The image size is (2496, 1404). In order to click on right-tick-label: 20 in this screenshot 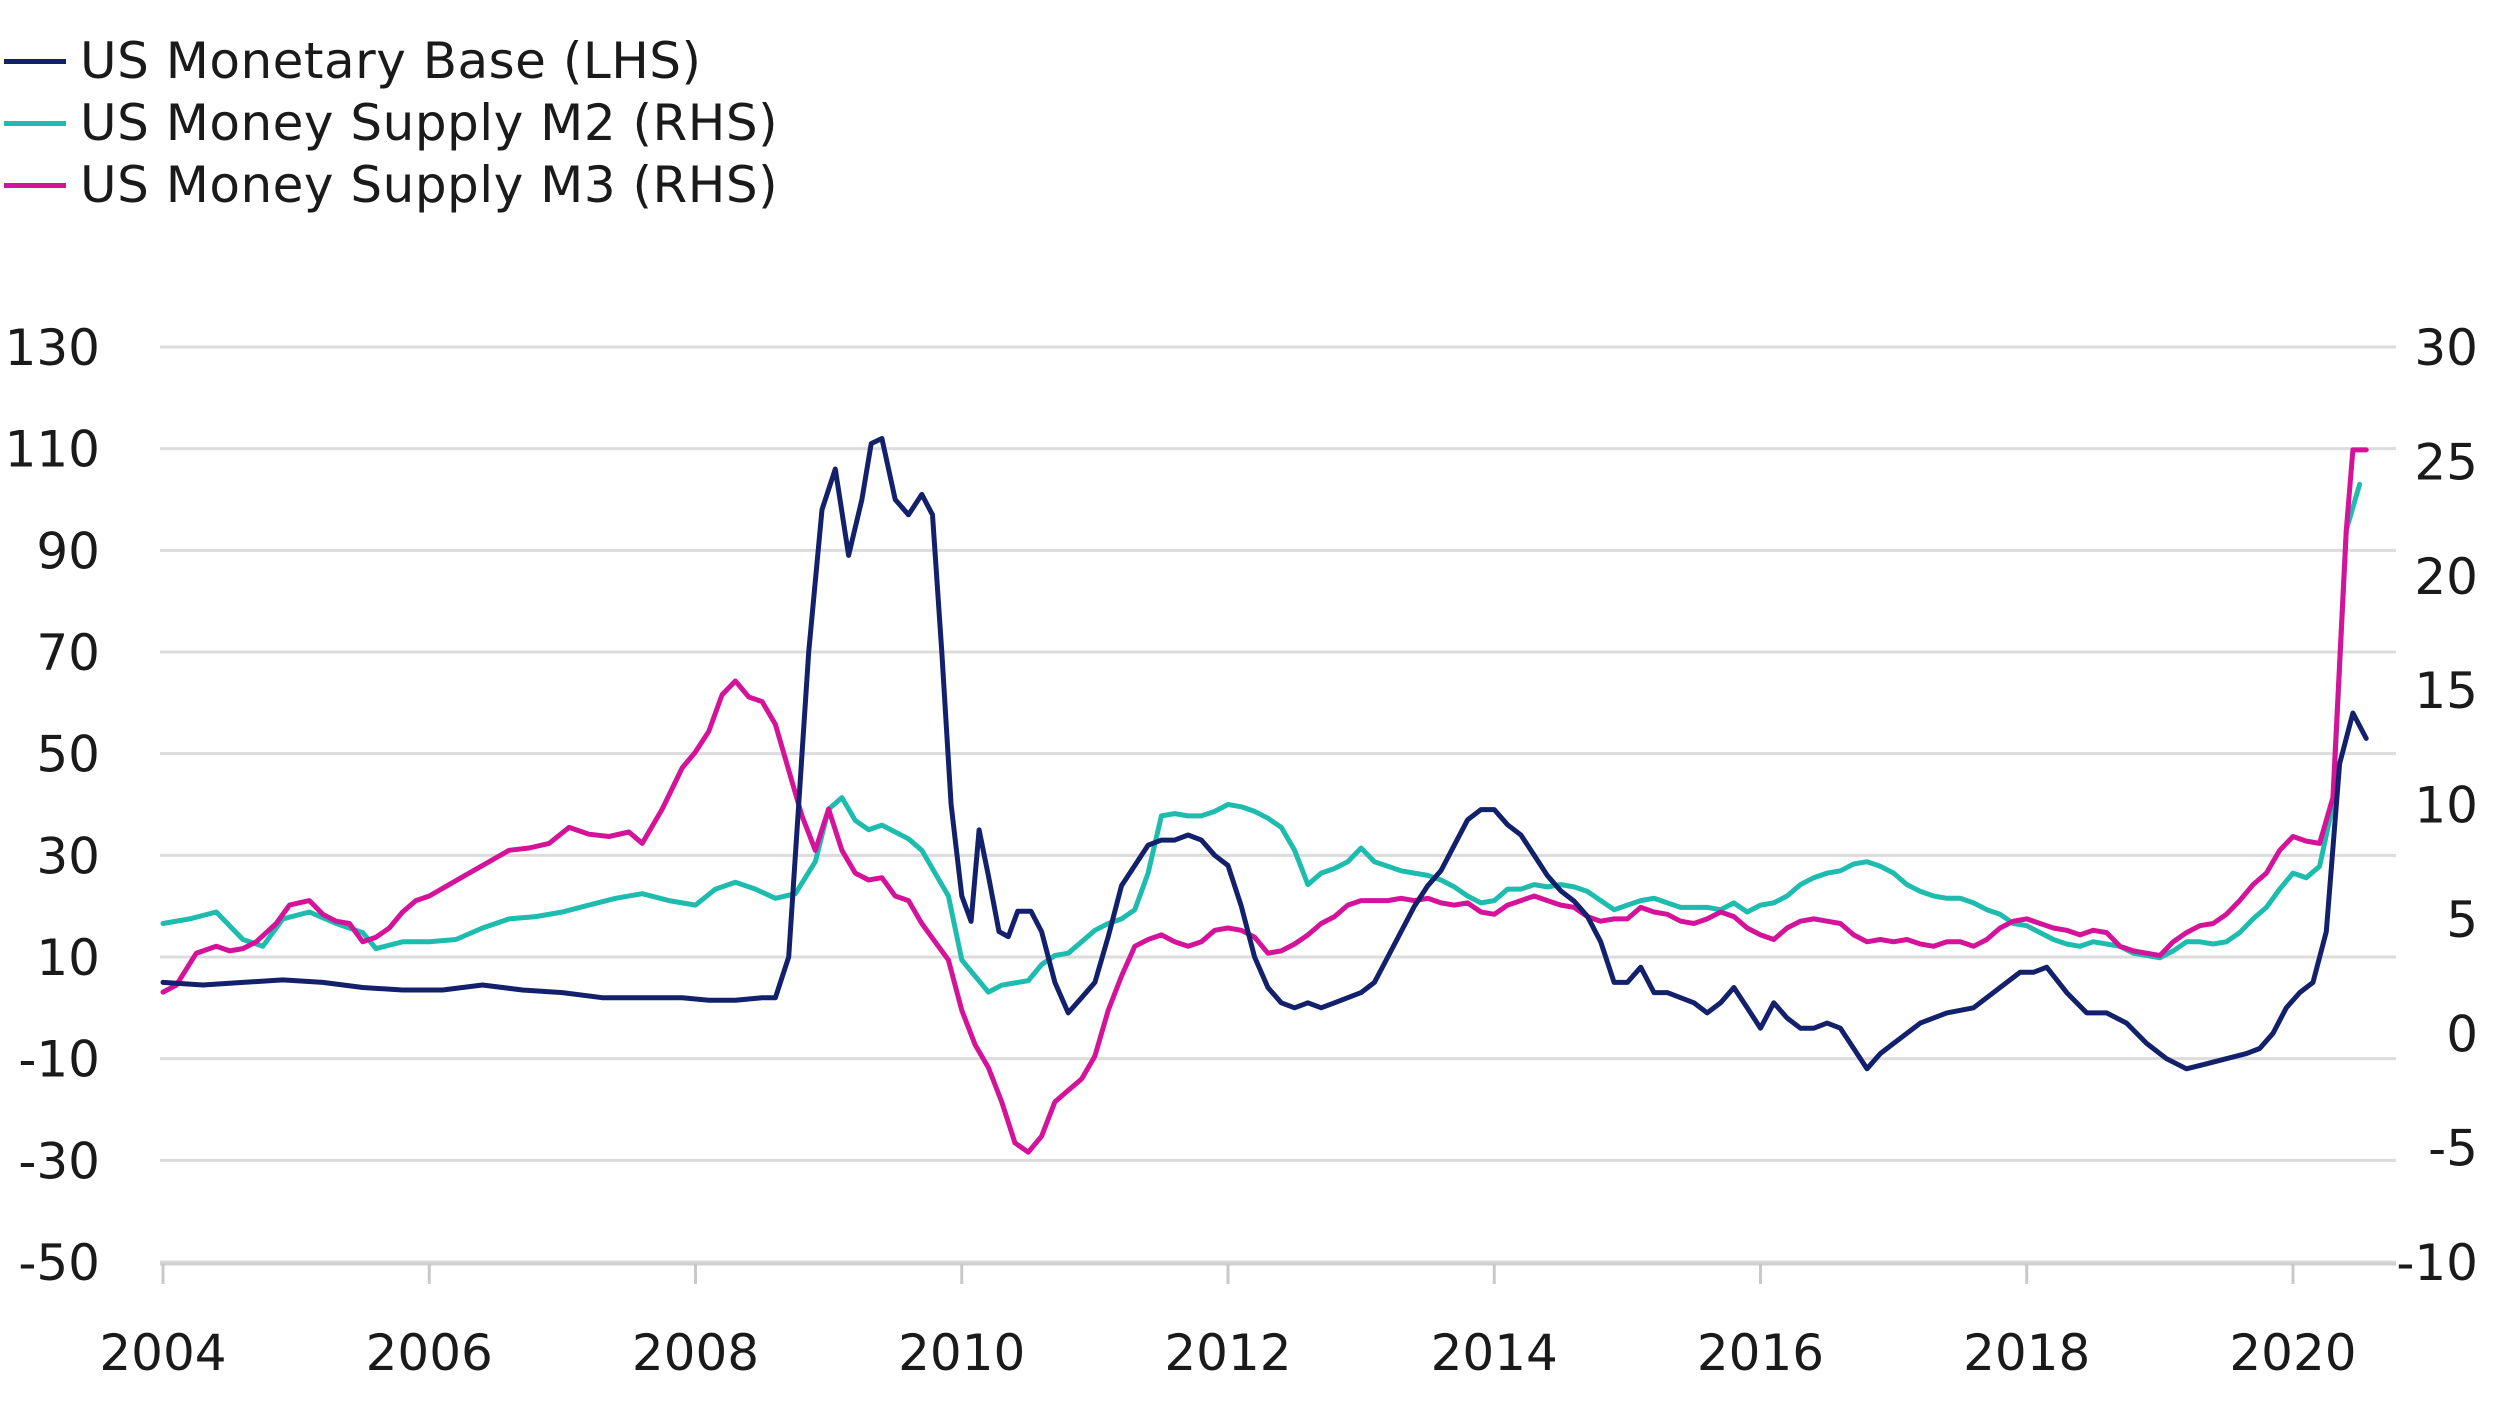, I will do `click(2446, 577)`.